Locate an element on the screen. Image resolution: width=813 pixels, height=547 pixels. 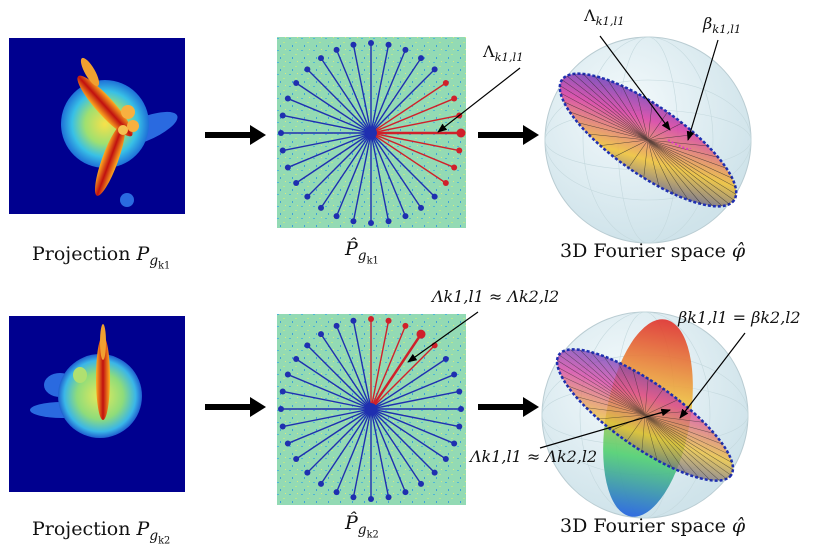
fourier-center is located at coordinates (371, 133).